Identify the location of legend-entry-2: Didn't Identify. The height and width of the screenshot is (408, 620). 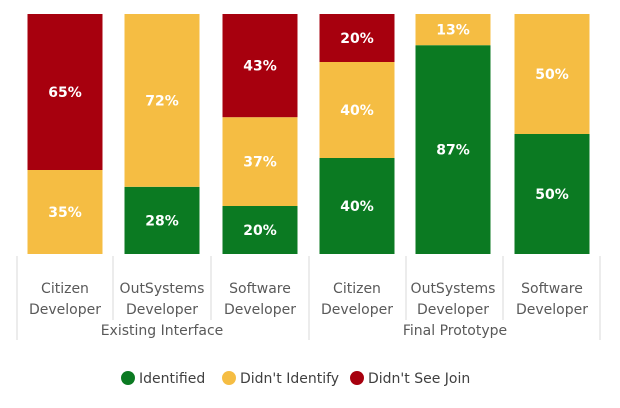
(289, 379).